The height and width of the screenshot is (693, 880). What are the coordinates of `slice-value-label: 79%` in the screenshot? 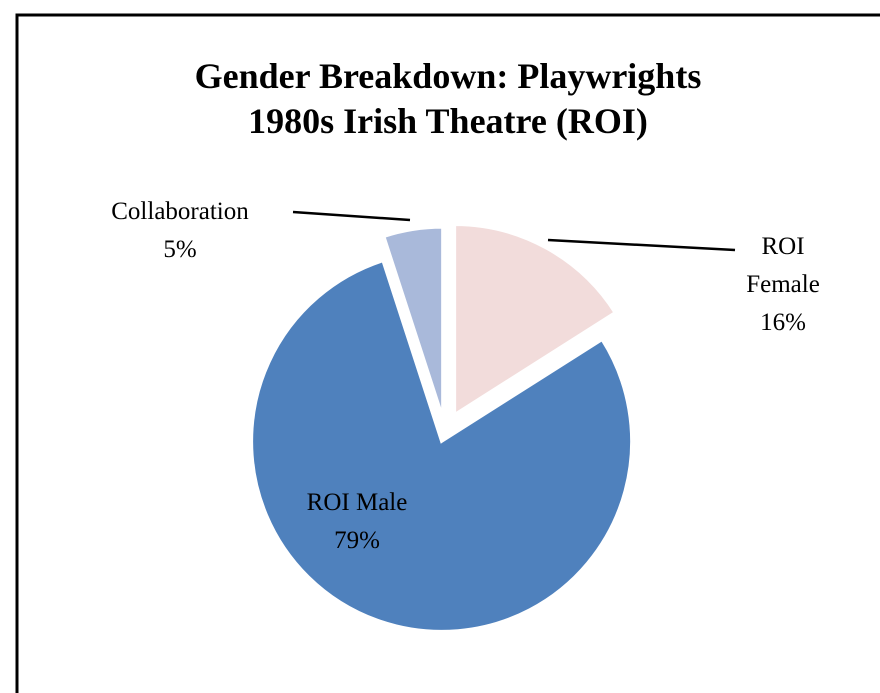 It's located at (357, 540).